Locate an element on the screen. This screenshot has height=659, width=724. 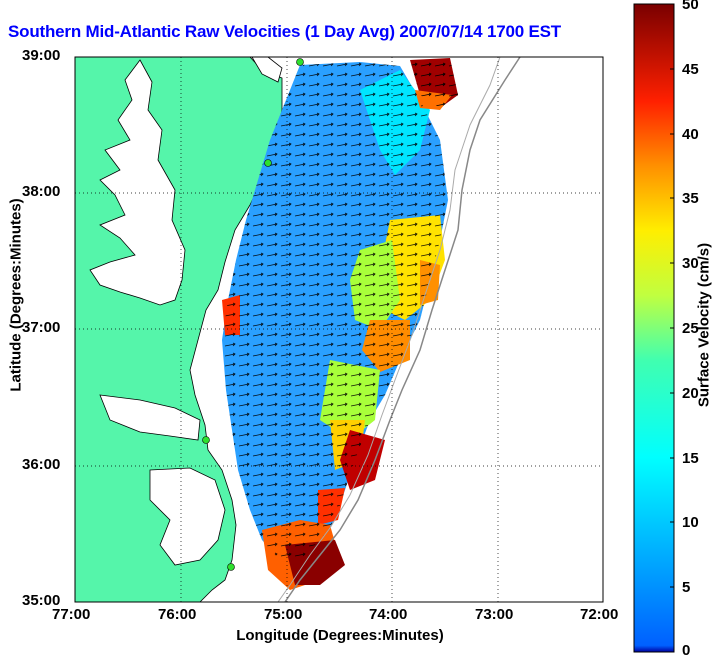
colorbar-tick: 10 is located at coordinates (690, 522).